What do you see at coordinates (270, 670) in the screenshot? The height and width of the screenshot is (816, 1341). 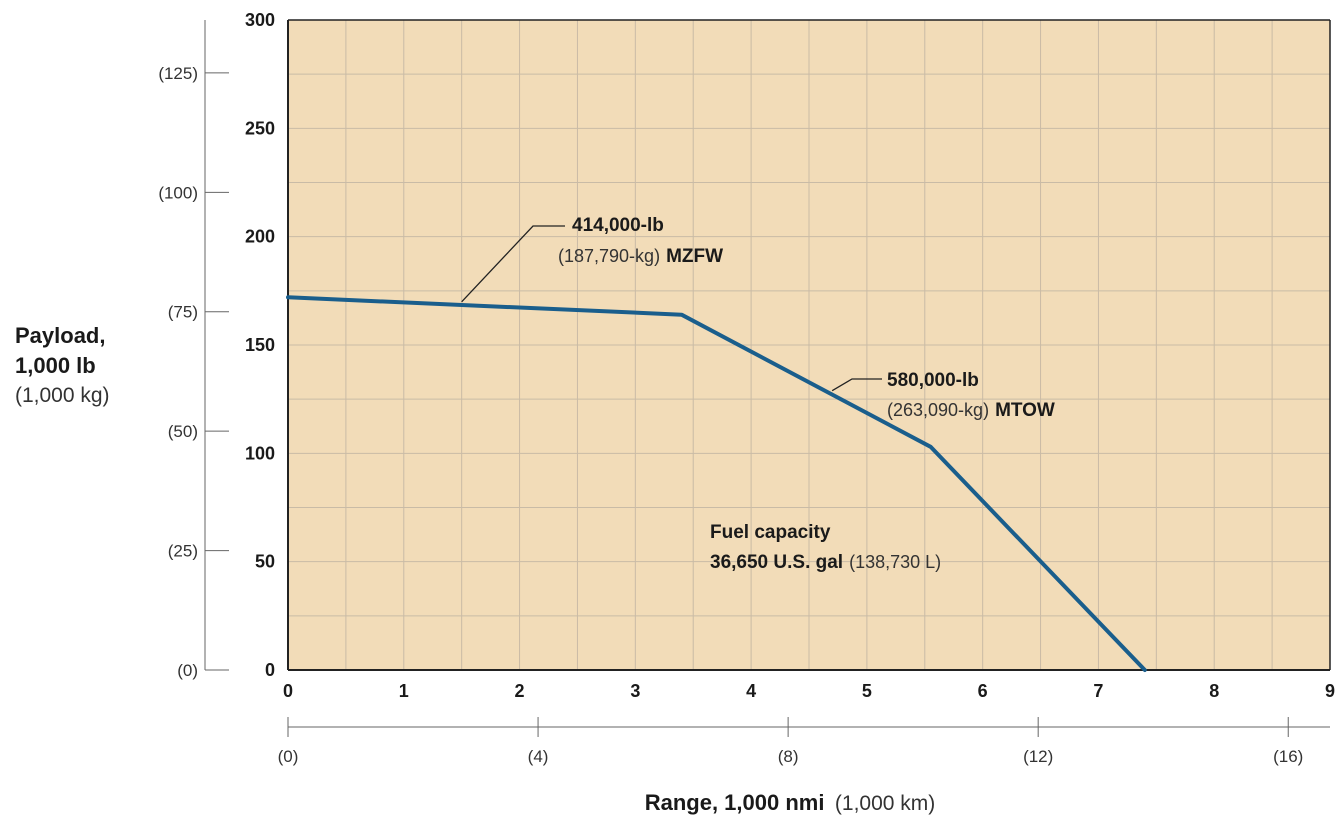 I see `y-tick-label: 0` at bounding box center [270, 670].